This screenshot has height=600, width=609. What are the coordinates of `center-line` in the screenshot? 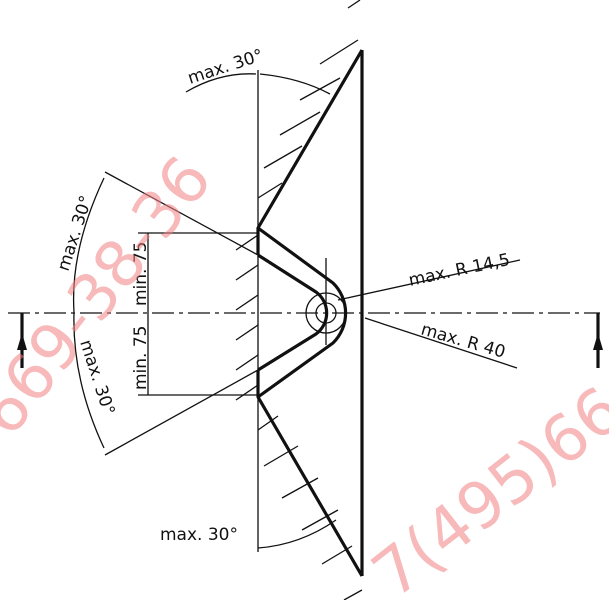 It's located at (305, 340).